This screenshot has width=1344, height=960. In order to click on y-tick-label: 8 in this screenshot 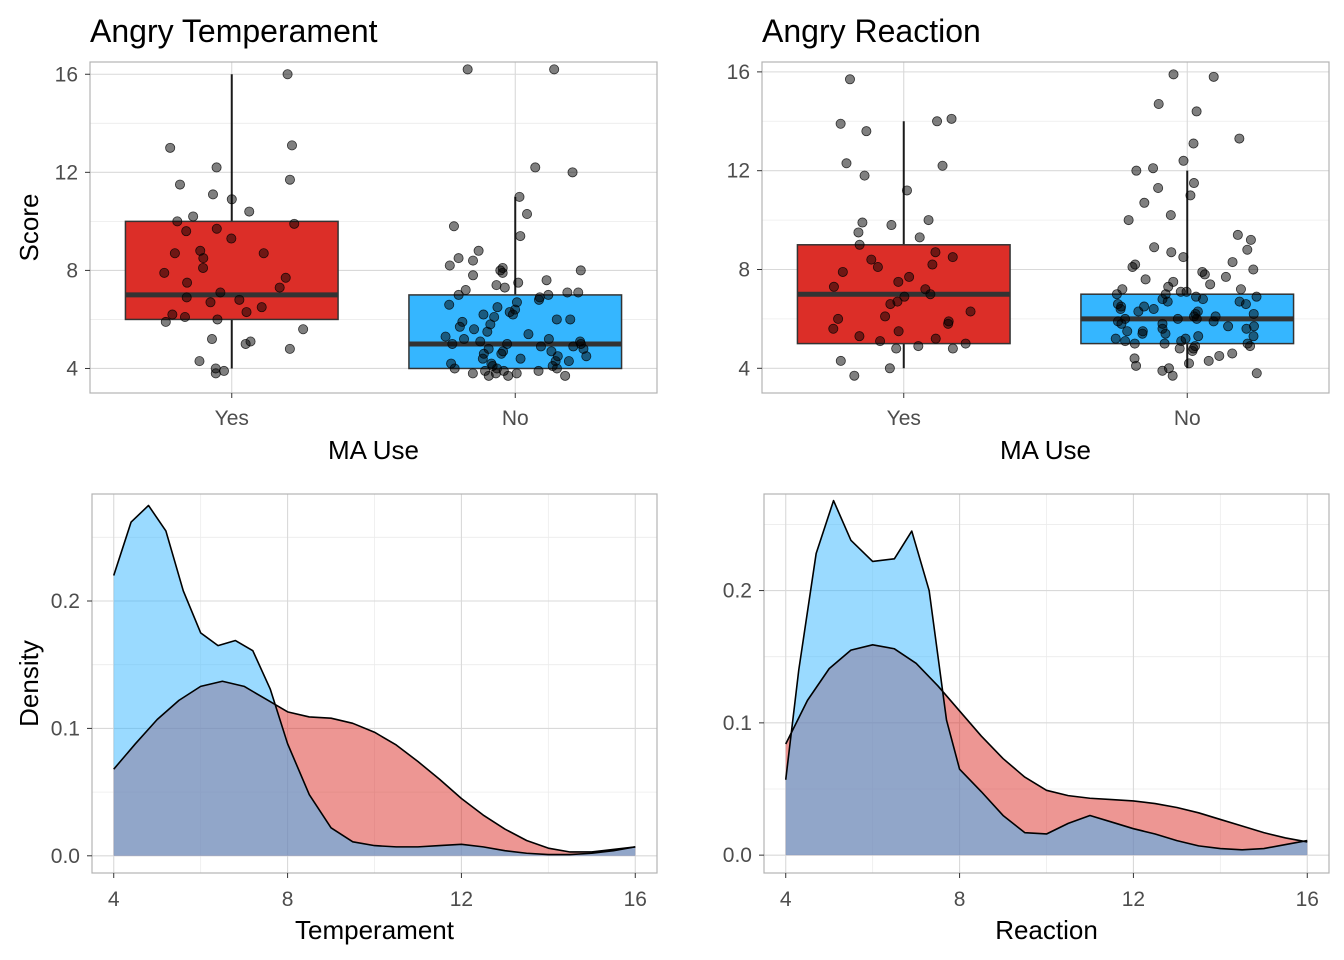, I will do `click(72, 270)`.